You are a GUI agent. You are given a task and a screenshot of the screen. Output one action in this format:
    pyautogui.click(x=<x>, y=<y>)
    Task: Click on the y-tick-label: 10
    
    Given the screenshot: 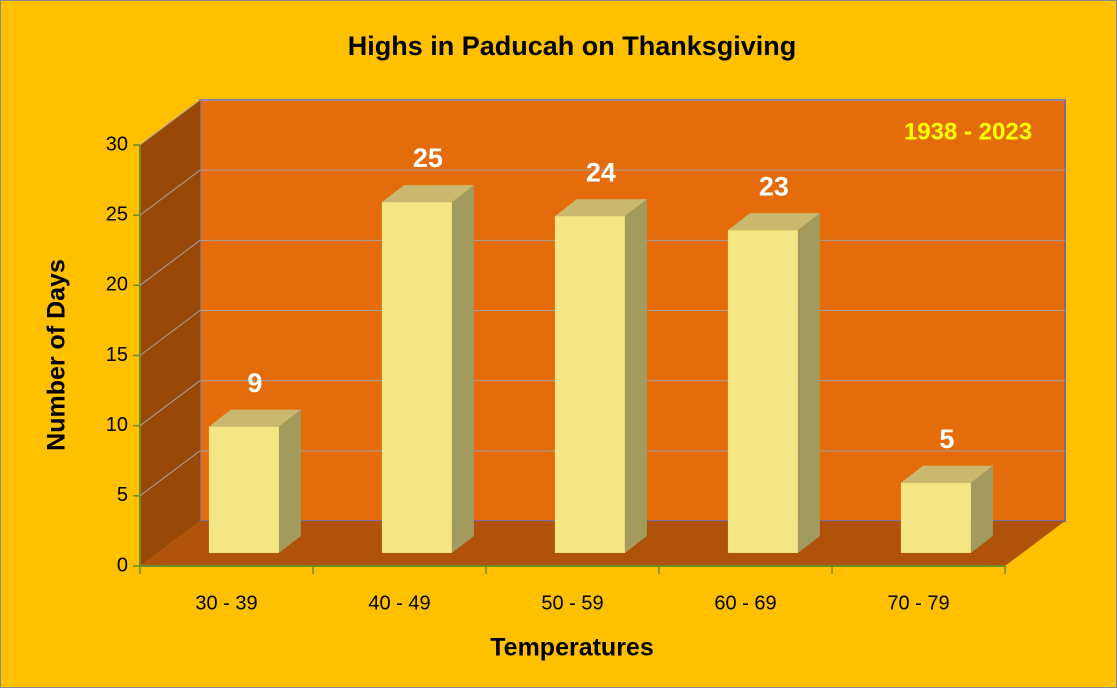 What is the action you would take?
    pyautogui.click(x=117, y=425)
    